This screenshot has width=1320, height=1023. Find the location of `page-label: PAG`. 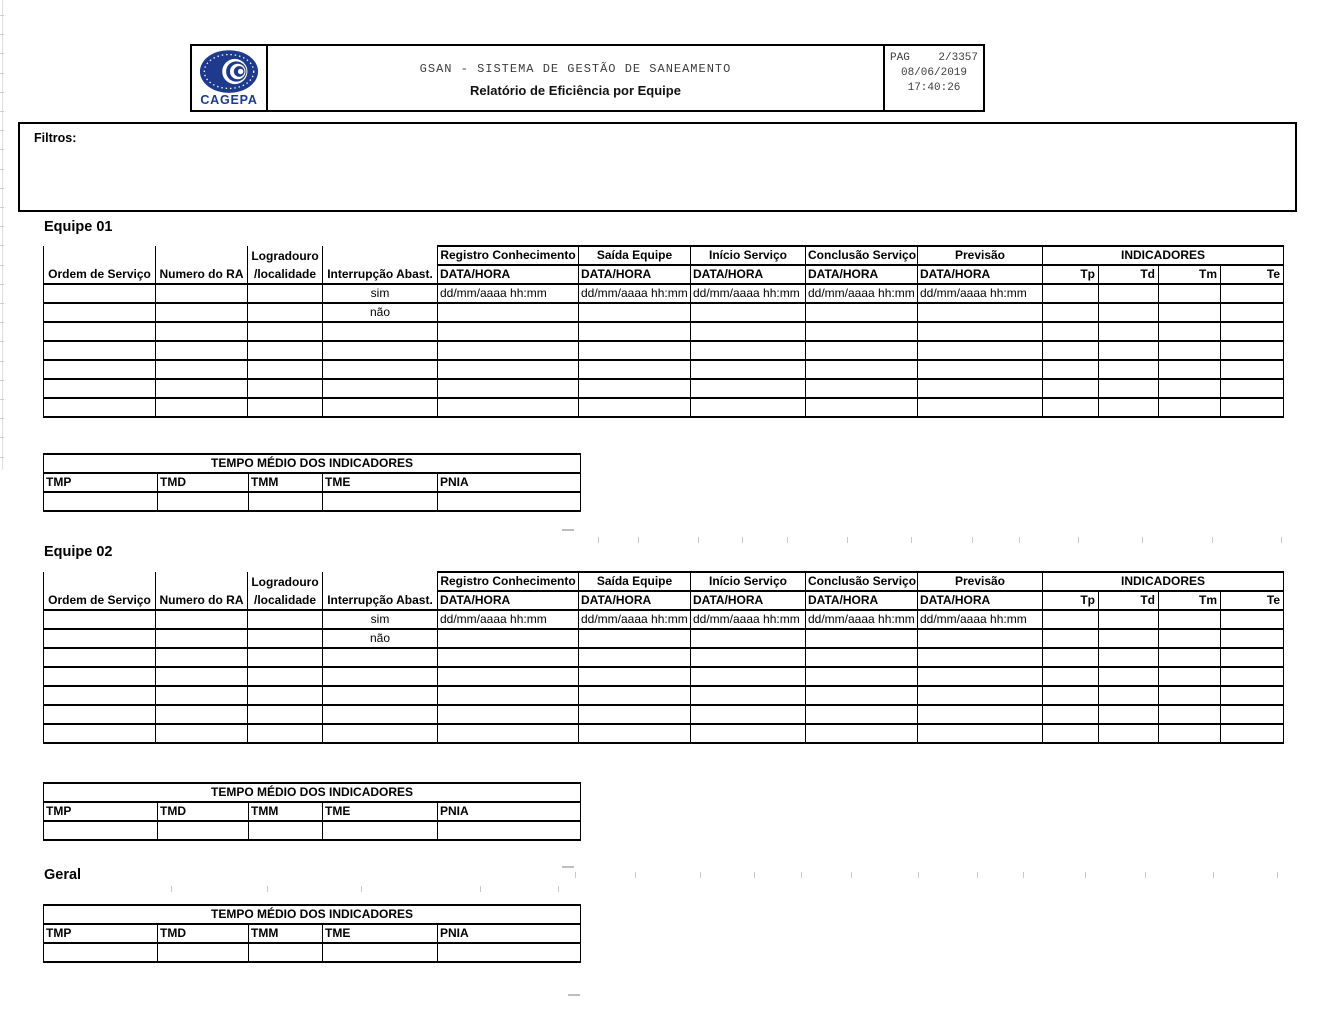

page-label: PAG is located at coordinates (900, 58).